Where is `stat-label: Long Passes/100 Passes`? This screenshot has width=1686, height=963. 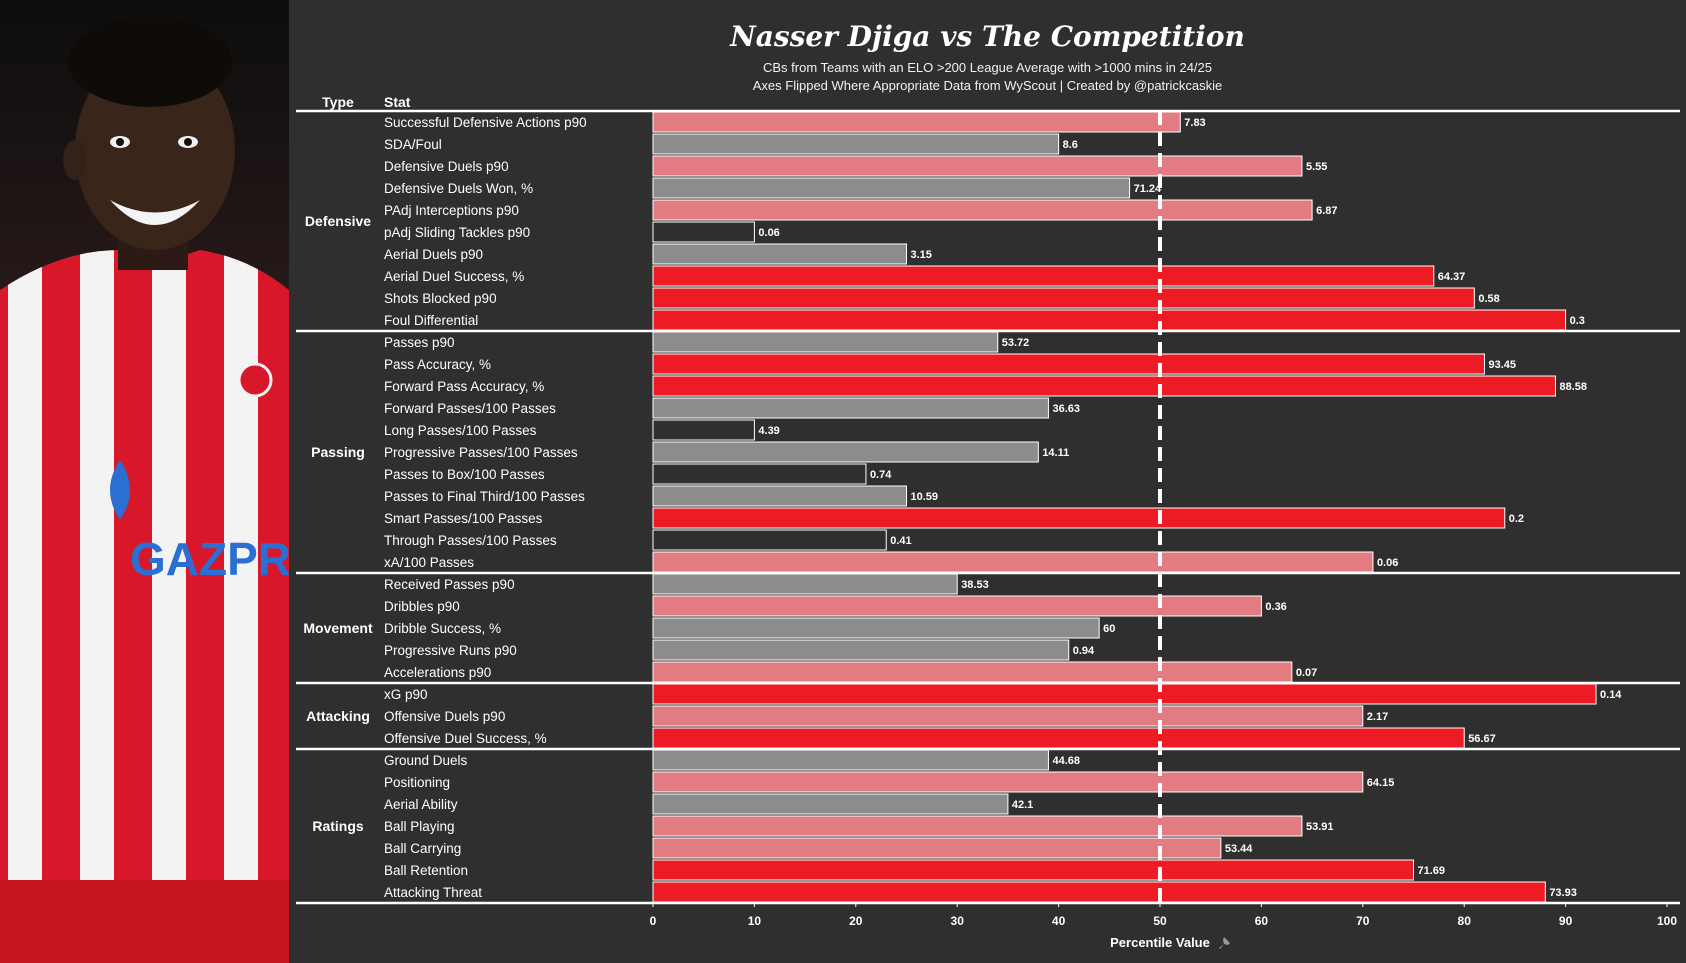
stat-label: Long Passes/100 Passes is located at coordinates (460, 430).